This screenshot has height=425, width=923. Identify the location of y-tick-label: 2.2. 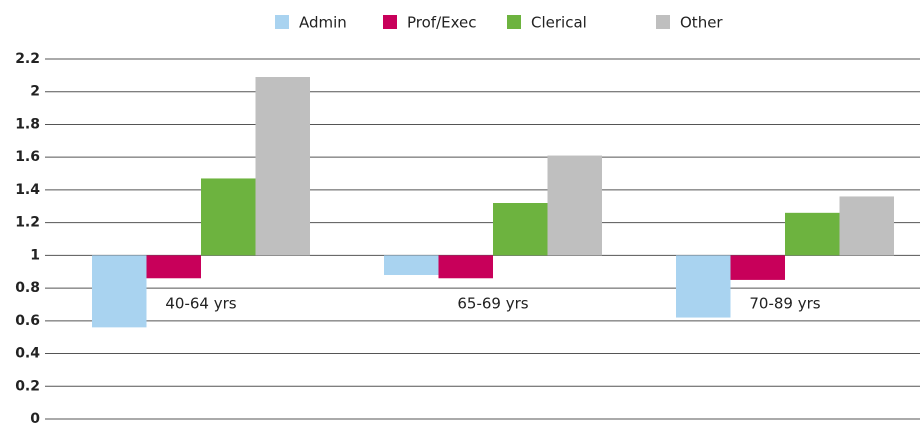
(27, 59).